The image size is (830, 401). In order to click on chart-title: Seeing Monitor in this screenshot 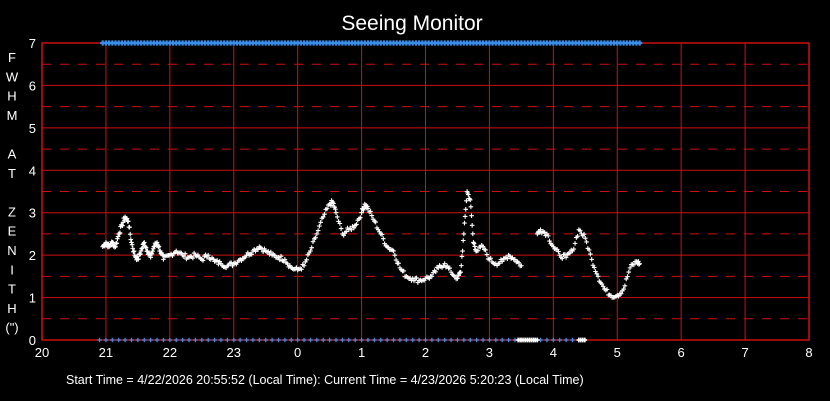, I will do `click(411, 23)`.